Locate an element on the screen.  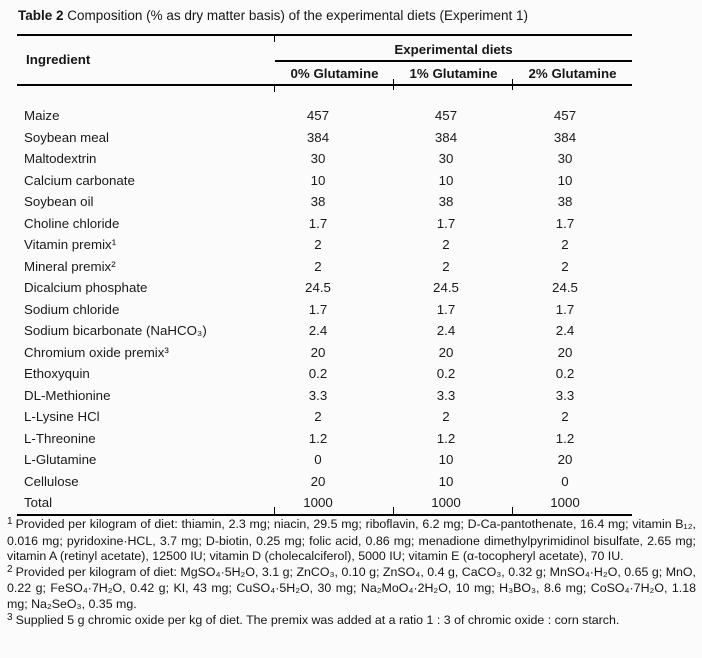
table-row: DL-Methionine 3.3 3.3 3.3 is located at coordinates (324, 396).